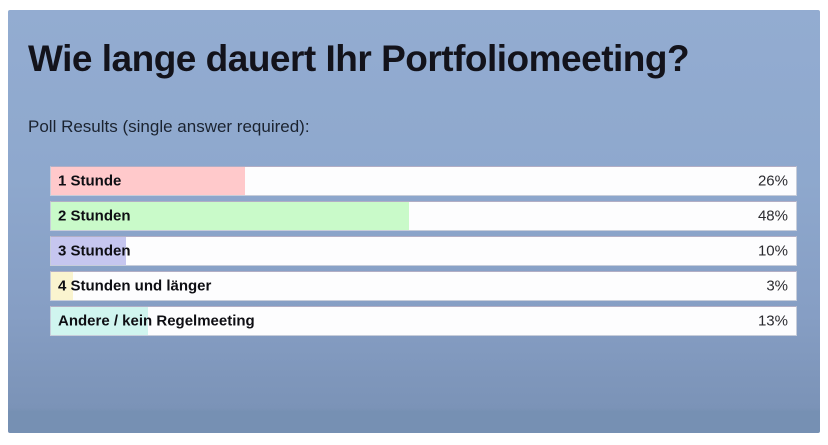 The height and width of the screenshot is (445, 828). Describe the element at coordinates (772, 181) in the screenshot. I see `poll-option-percentage: 26%` at that location.